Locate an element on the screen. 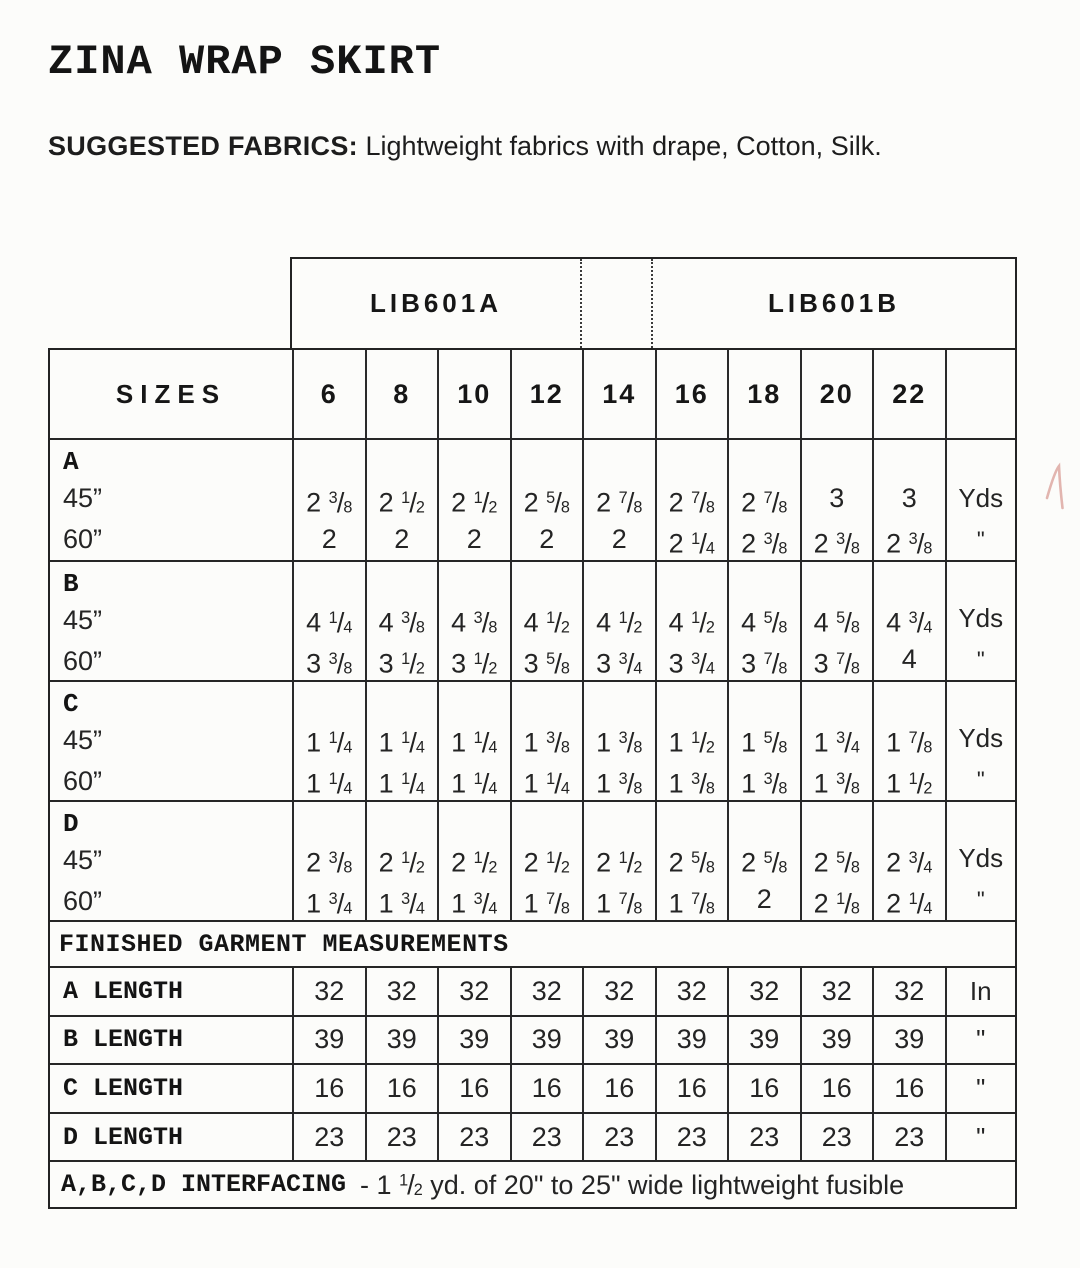  yardage-cell: 4 1/2 3 3/4 is located at coordinates (618, 621).